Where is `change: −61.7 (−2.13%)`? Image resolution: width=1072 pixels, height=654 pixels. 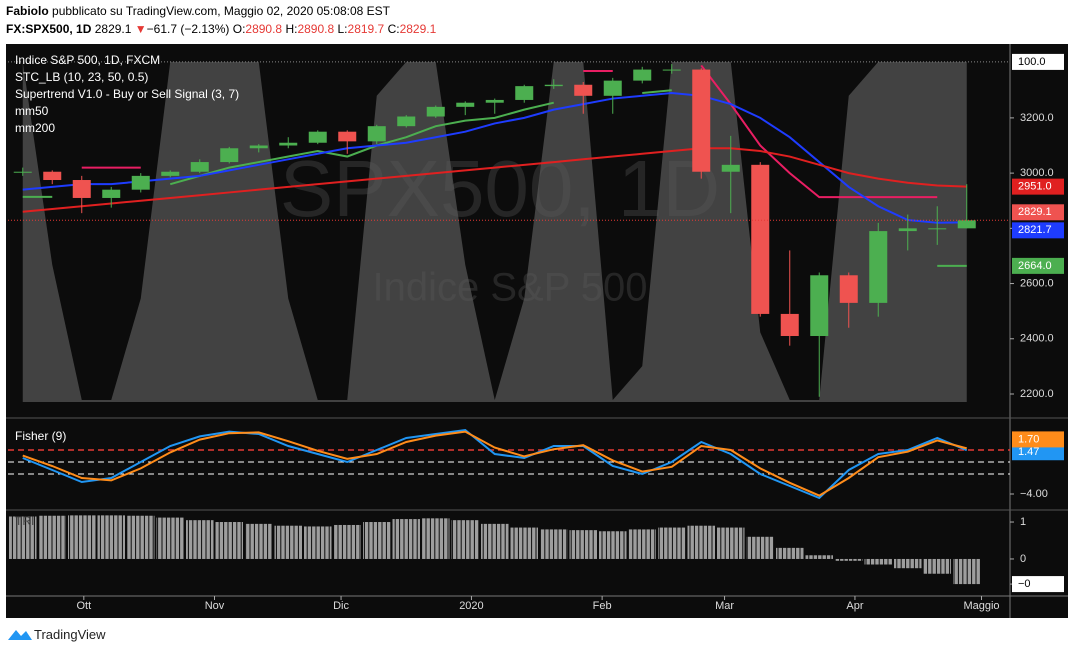
change: −61.7 (−2.13%) is located at coordinates (188, 29).